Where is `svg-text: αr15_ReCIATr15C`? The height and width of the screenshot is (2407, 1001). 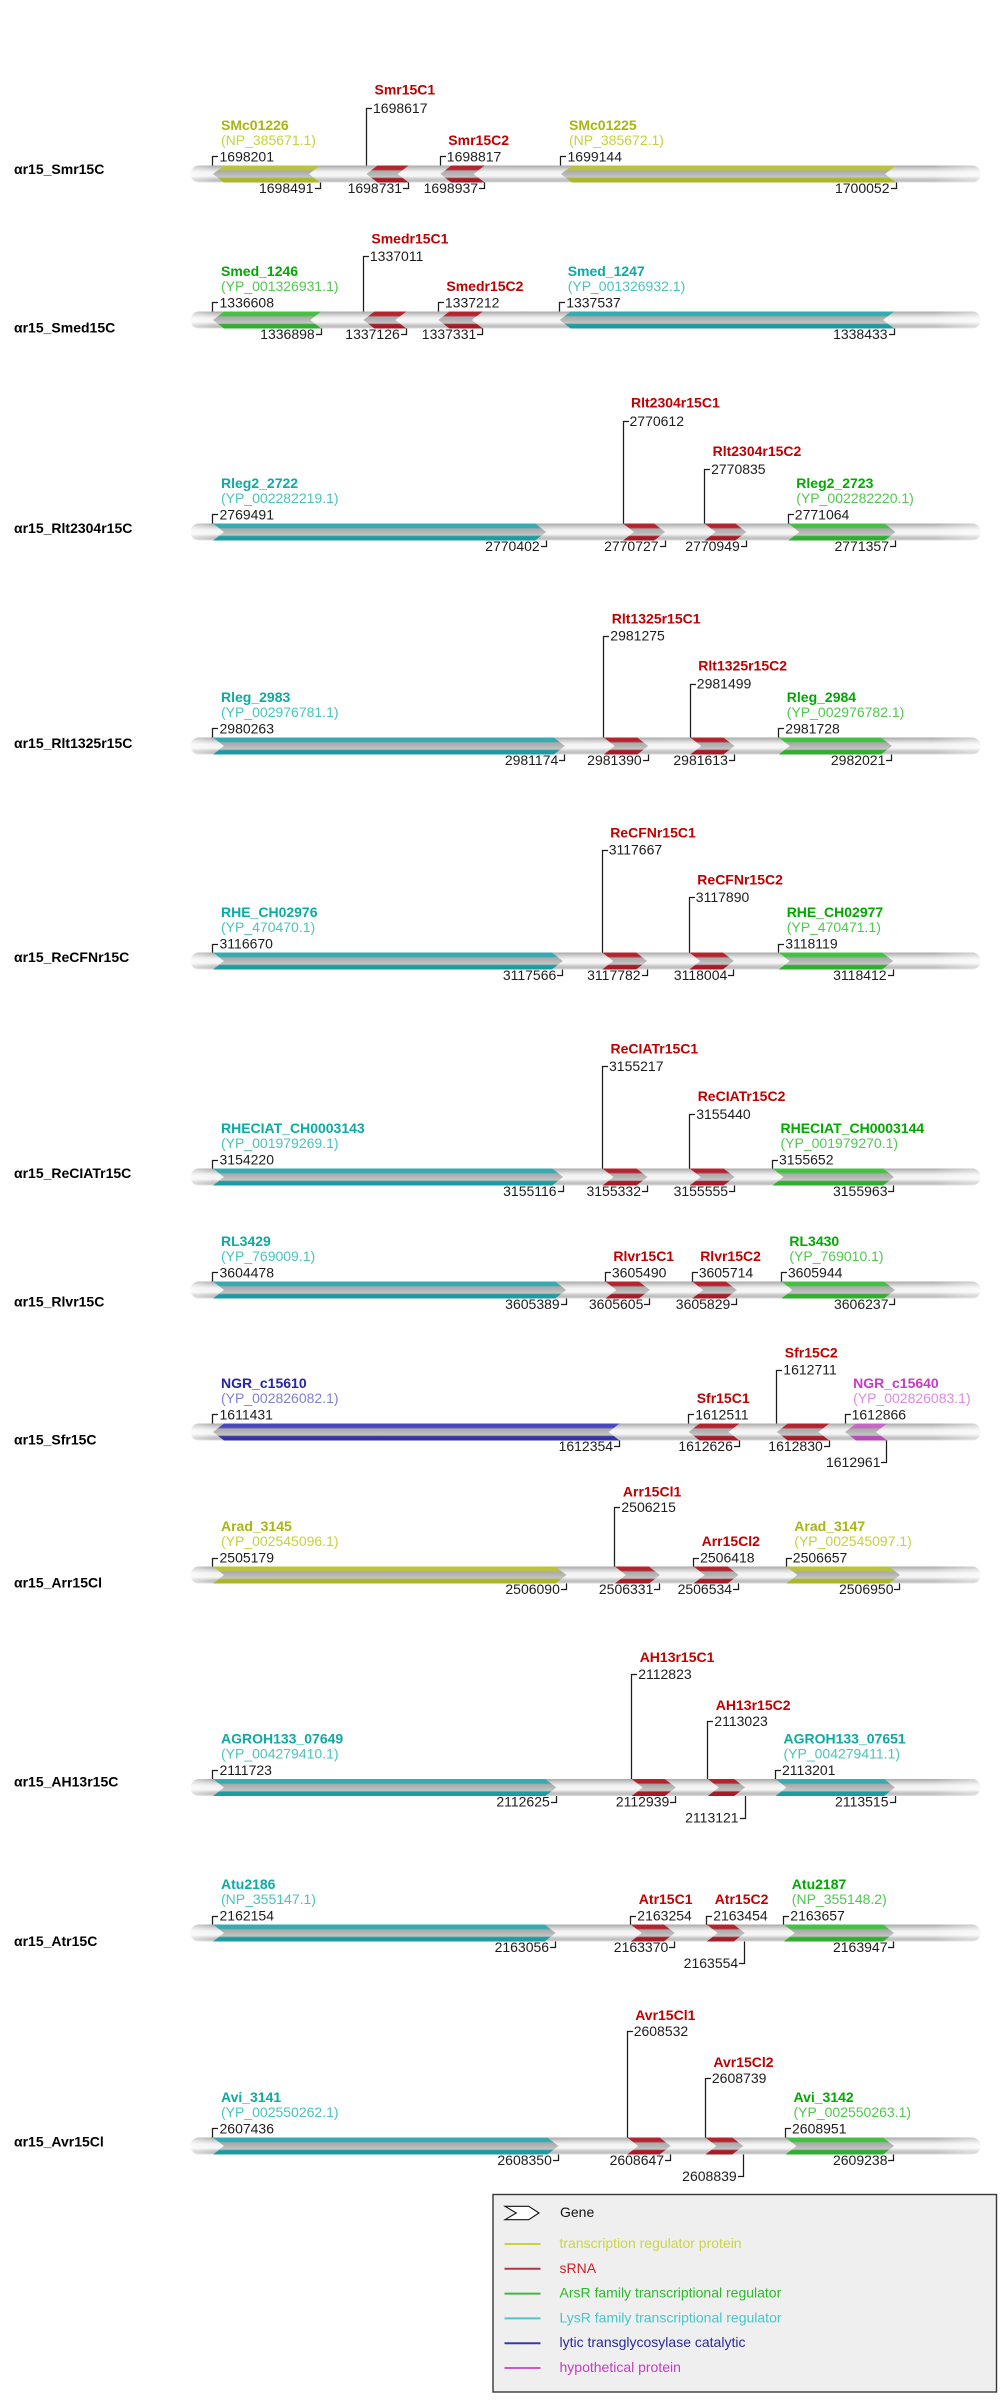 svg-text: αr15_ReCIATr15C is located at coordinates (72, 1173).